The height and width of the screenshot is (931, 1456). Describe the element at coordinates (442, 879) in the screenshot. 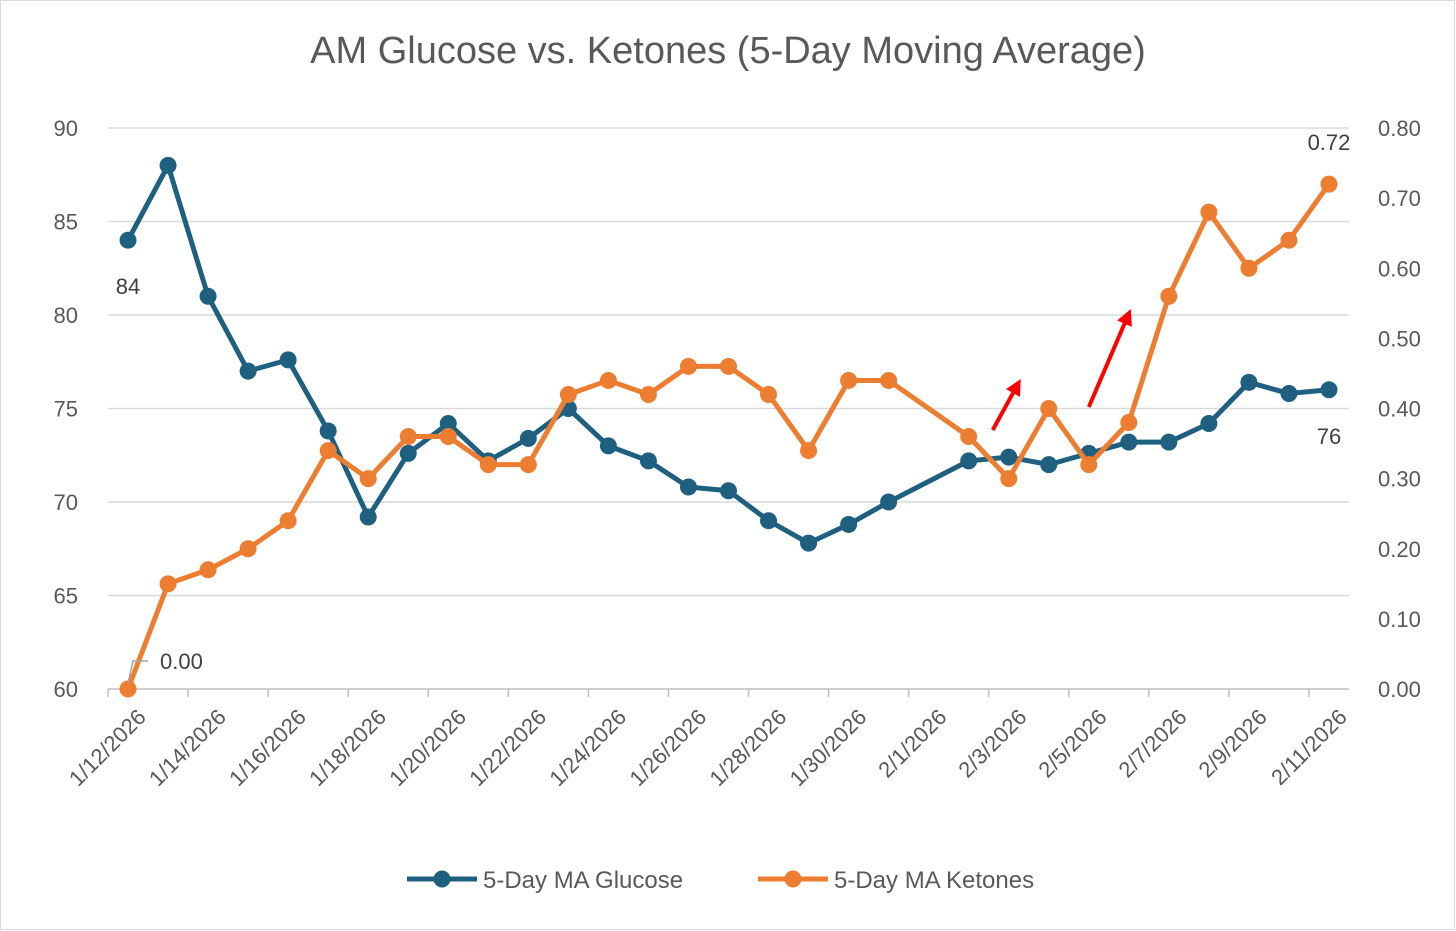

I see `legend-marker-5-day-ma-glucose` at that location.